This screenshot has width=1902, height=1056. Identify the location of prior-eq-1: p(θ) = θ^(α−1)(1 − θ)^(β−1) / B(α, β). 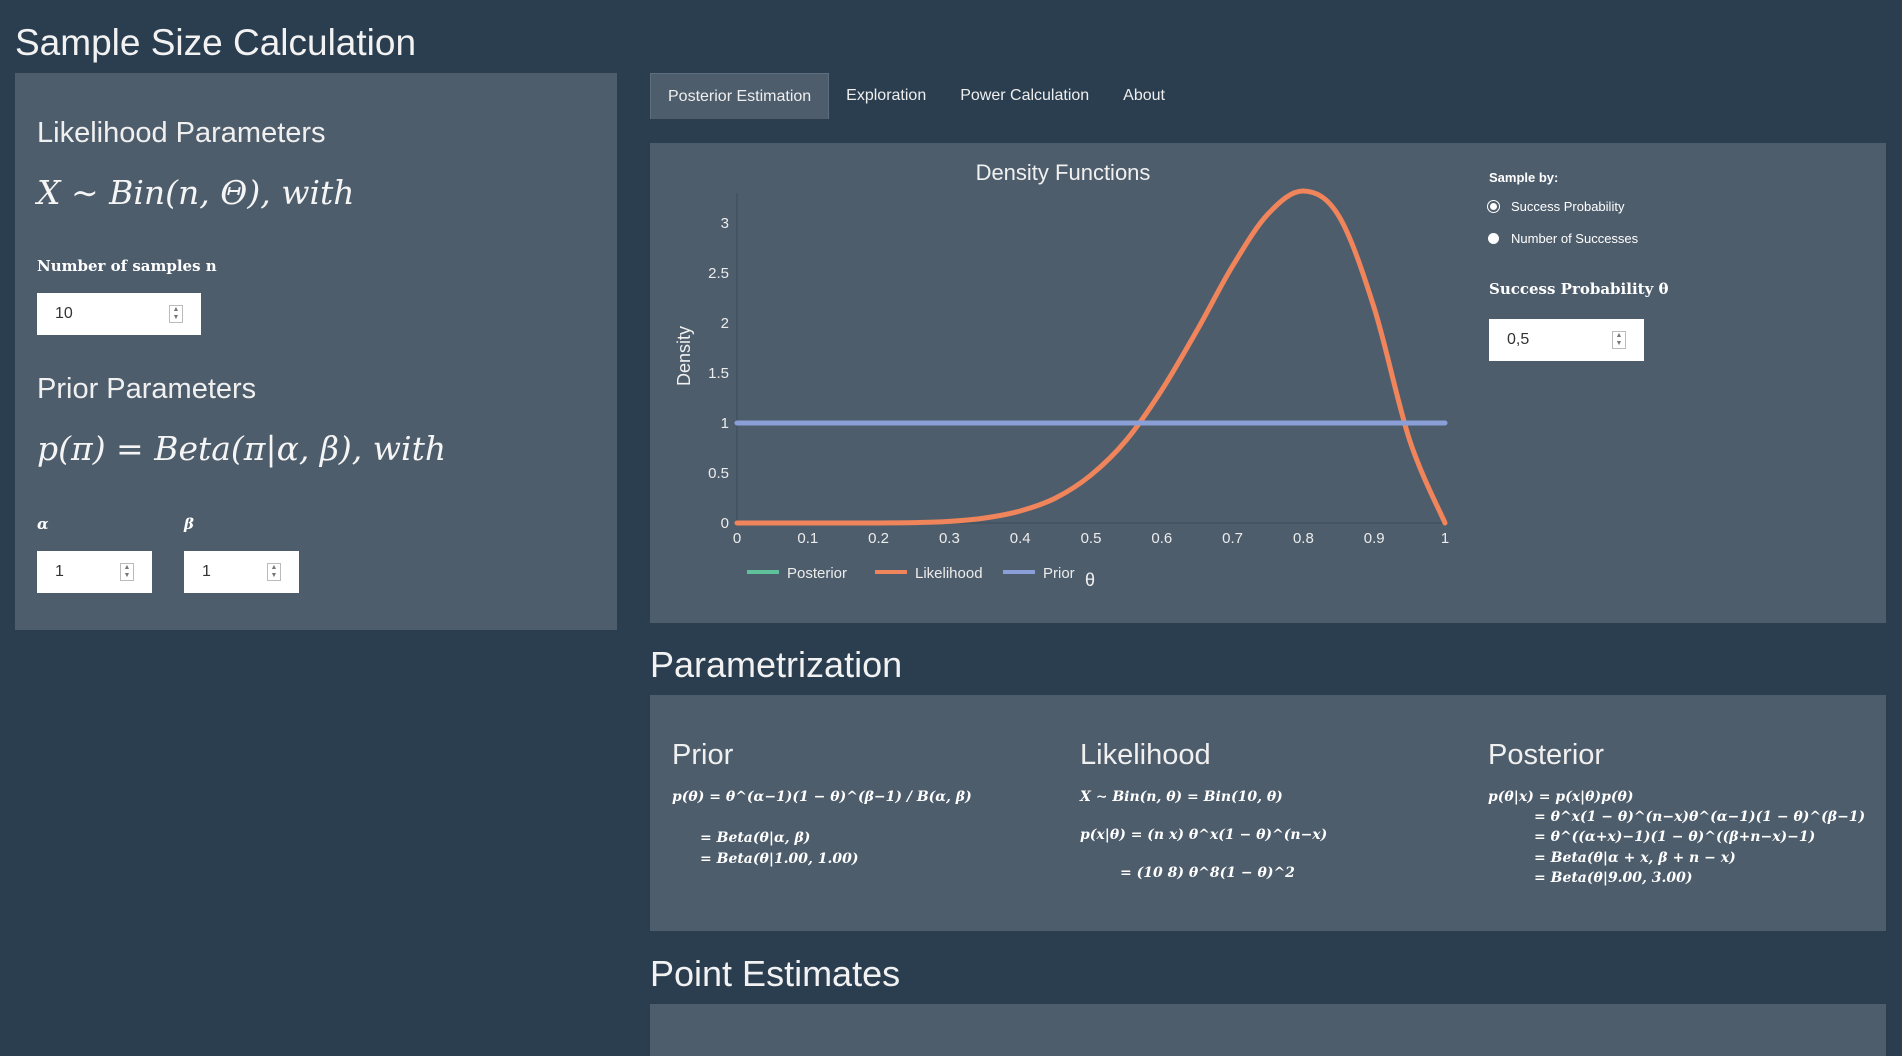
(822, 797).